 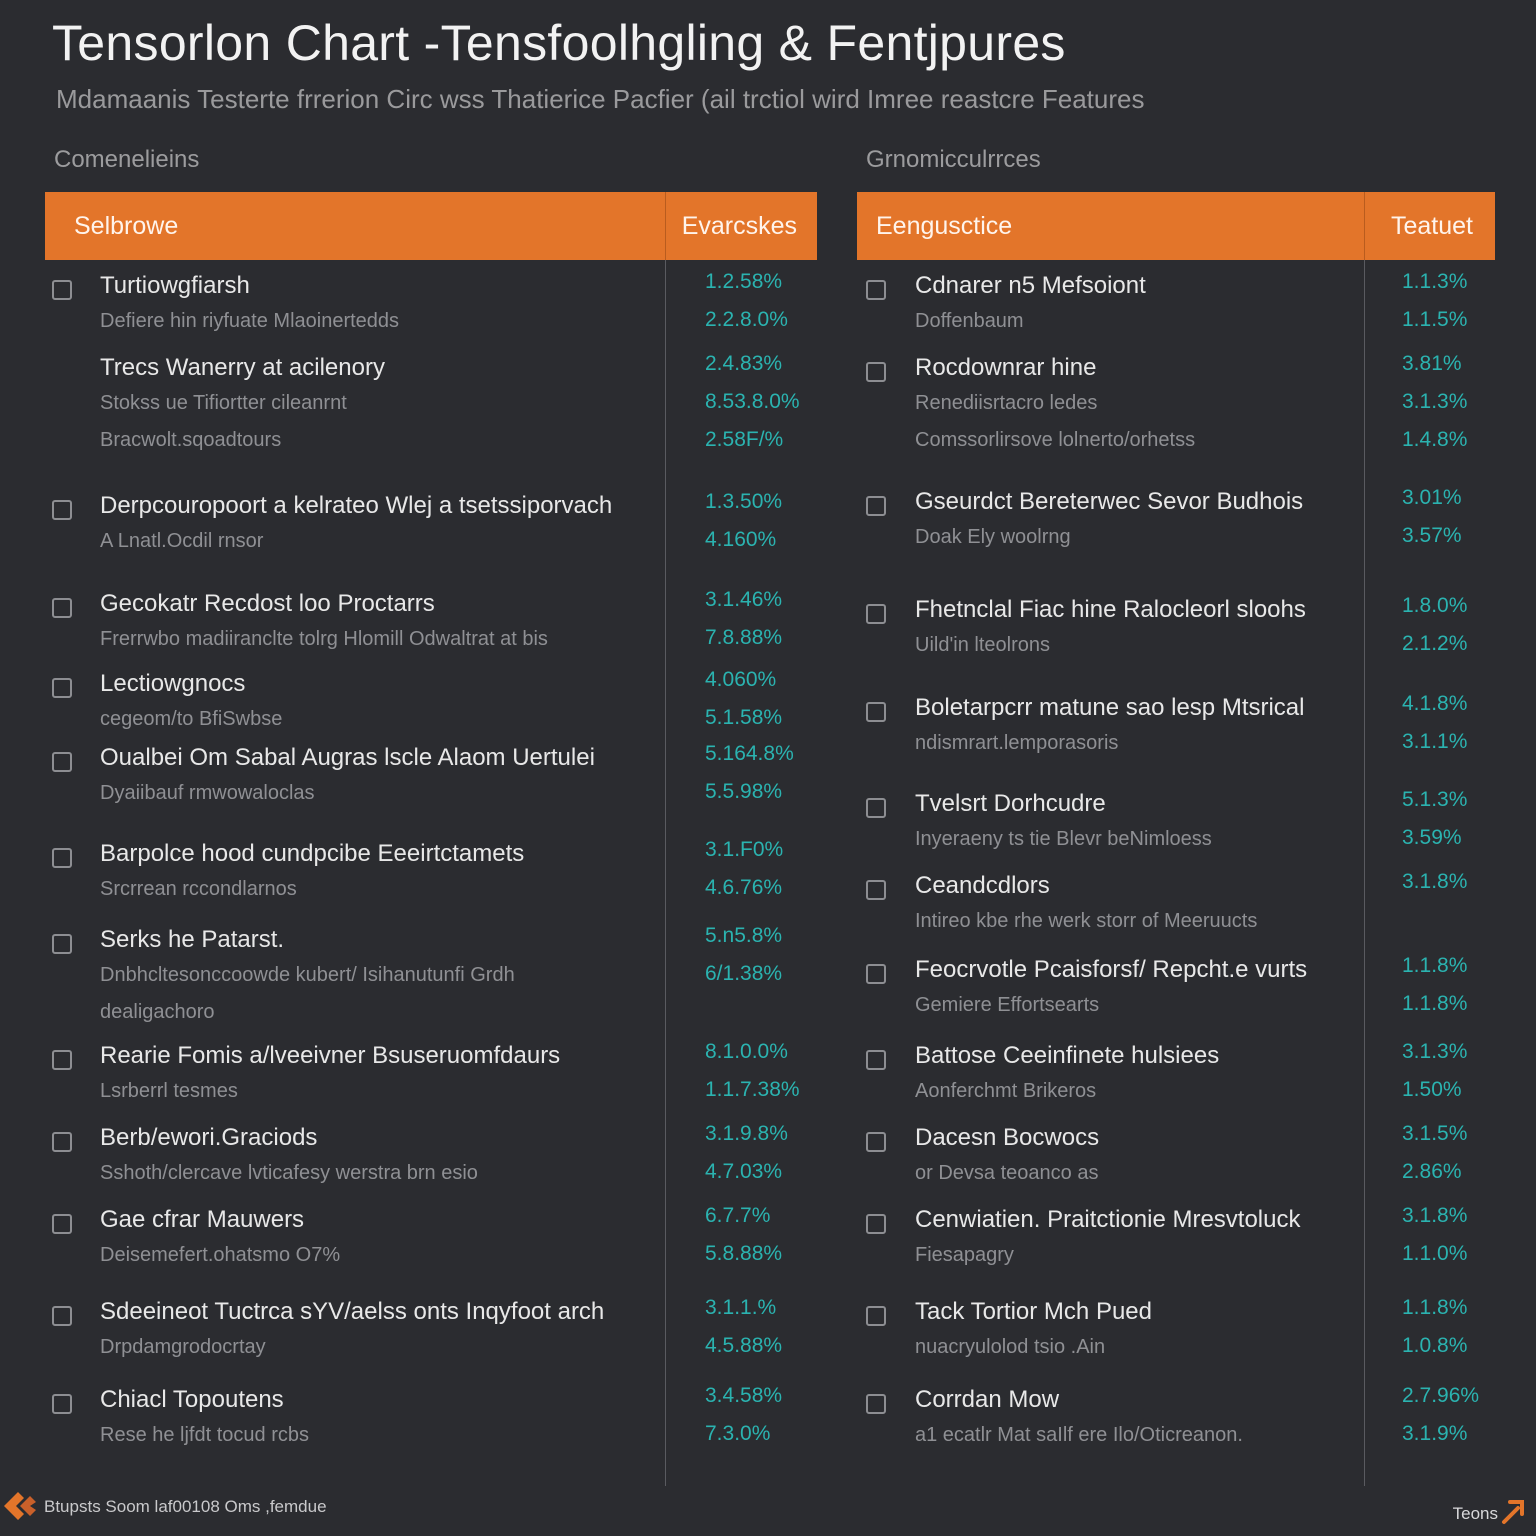 What do you see at coordinates (330, 1055) in the screenshot?
I see `row-label: Rearie Fomis a/lveeivner Bsuseruomfdaurs` at bounding box center [330, 1055].